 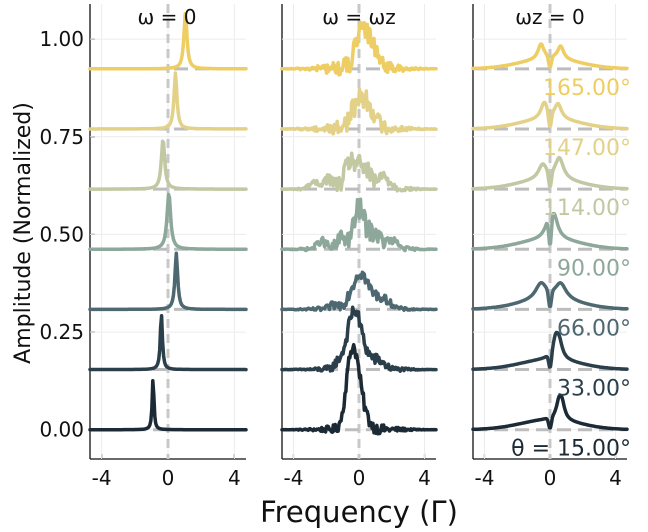 What do you see at coordinates (424, 478) in the screenshot?
I see `panel-2-x-tick-label: 4` at bounding box center [424, 478].